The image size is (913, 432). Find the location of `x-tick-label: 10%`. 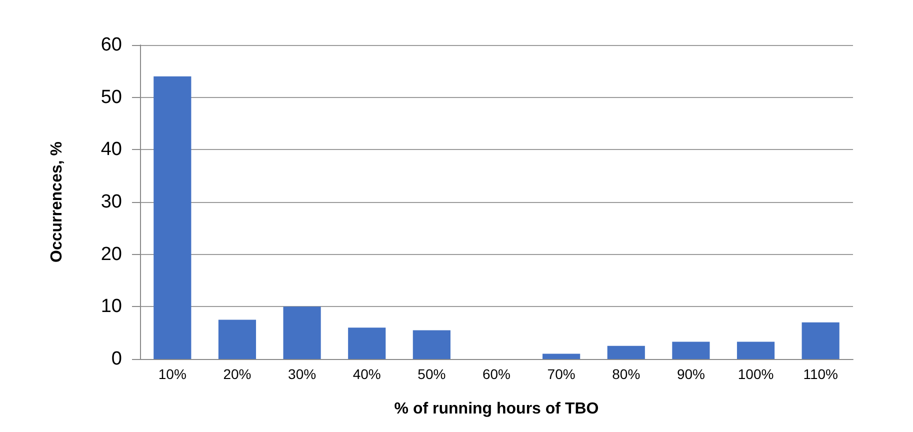

x-tick-label: 10% is located at coordinates (172, 374).